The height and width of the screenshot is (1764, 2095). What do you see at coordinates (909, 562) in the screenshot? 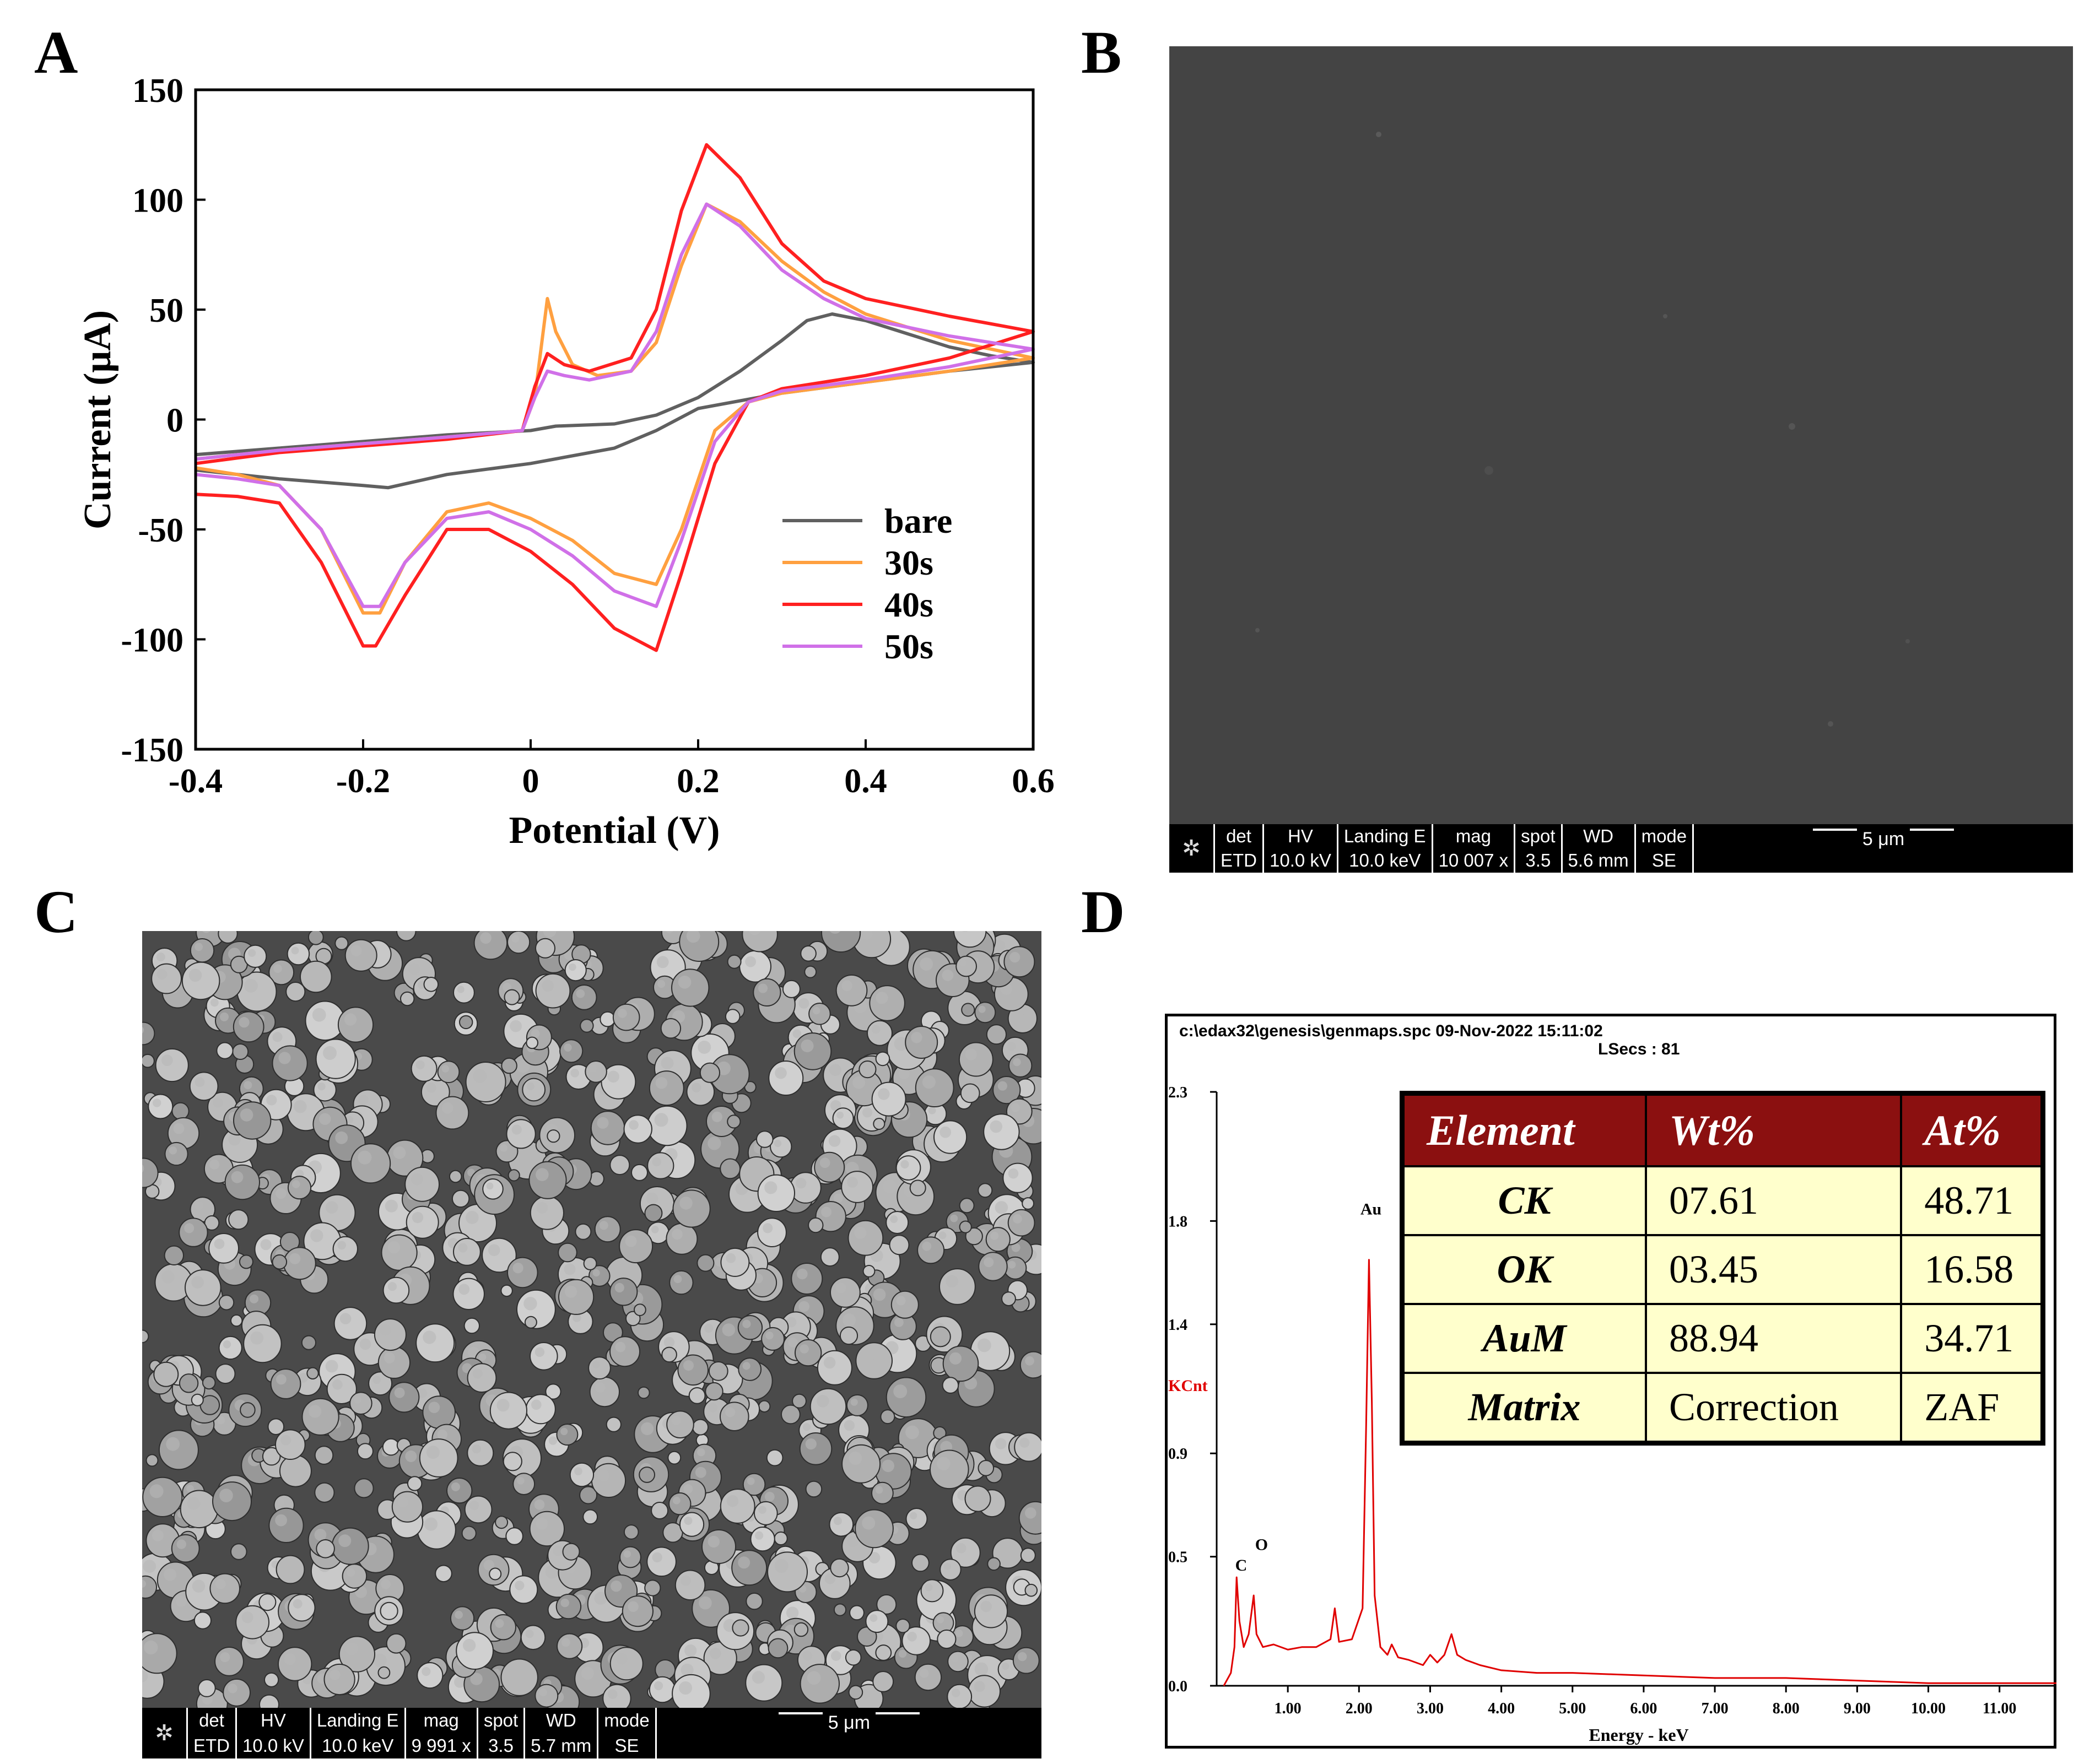
I see `legend-label-30s: 30s` at bounding box center [909, 562].